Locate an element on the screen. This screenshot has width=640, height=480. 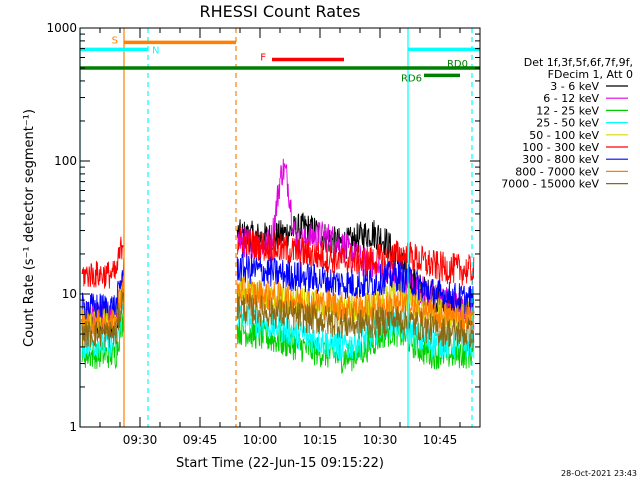
series-line-8-before-gap is located at coordinates (103, 320).